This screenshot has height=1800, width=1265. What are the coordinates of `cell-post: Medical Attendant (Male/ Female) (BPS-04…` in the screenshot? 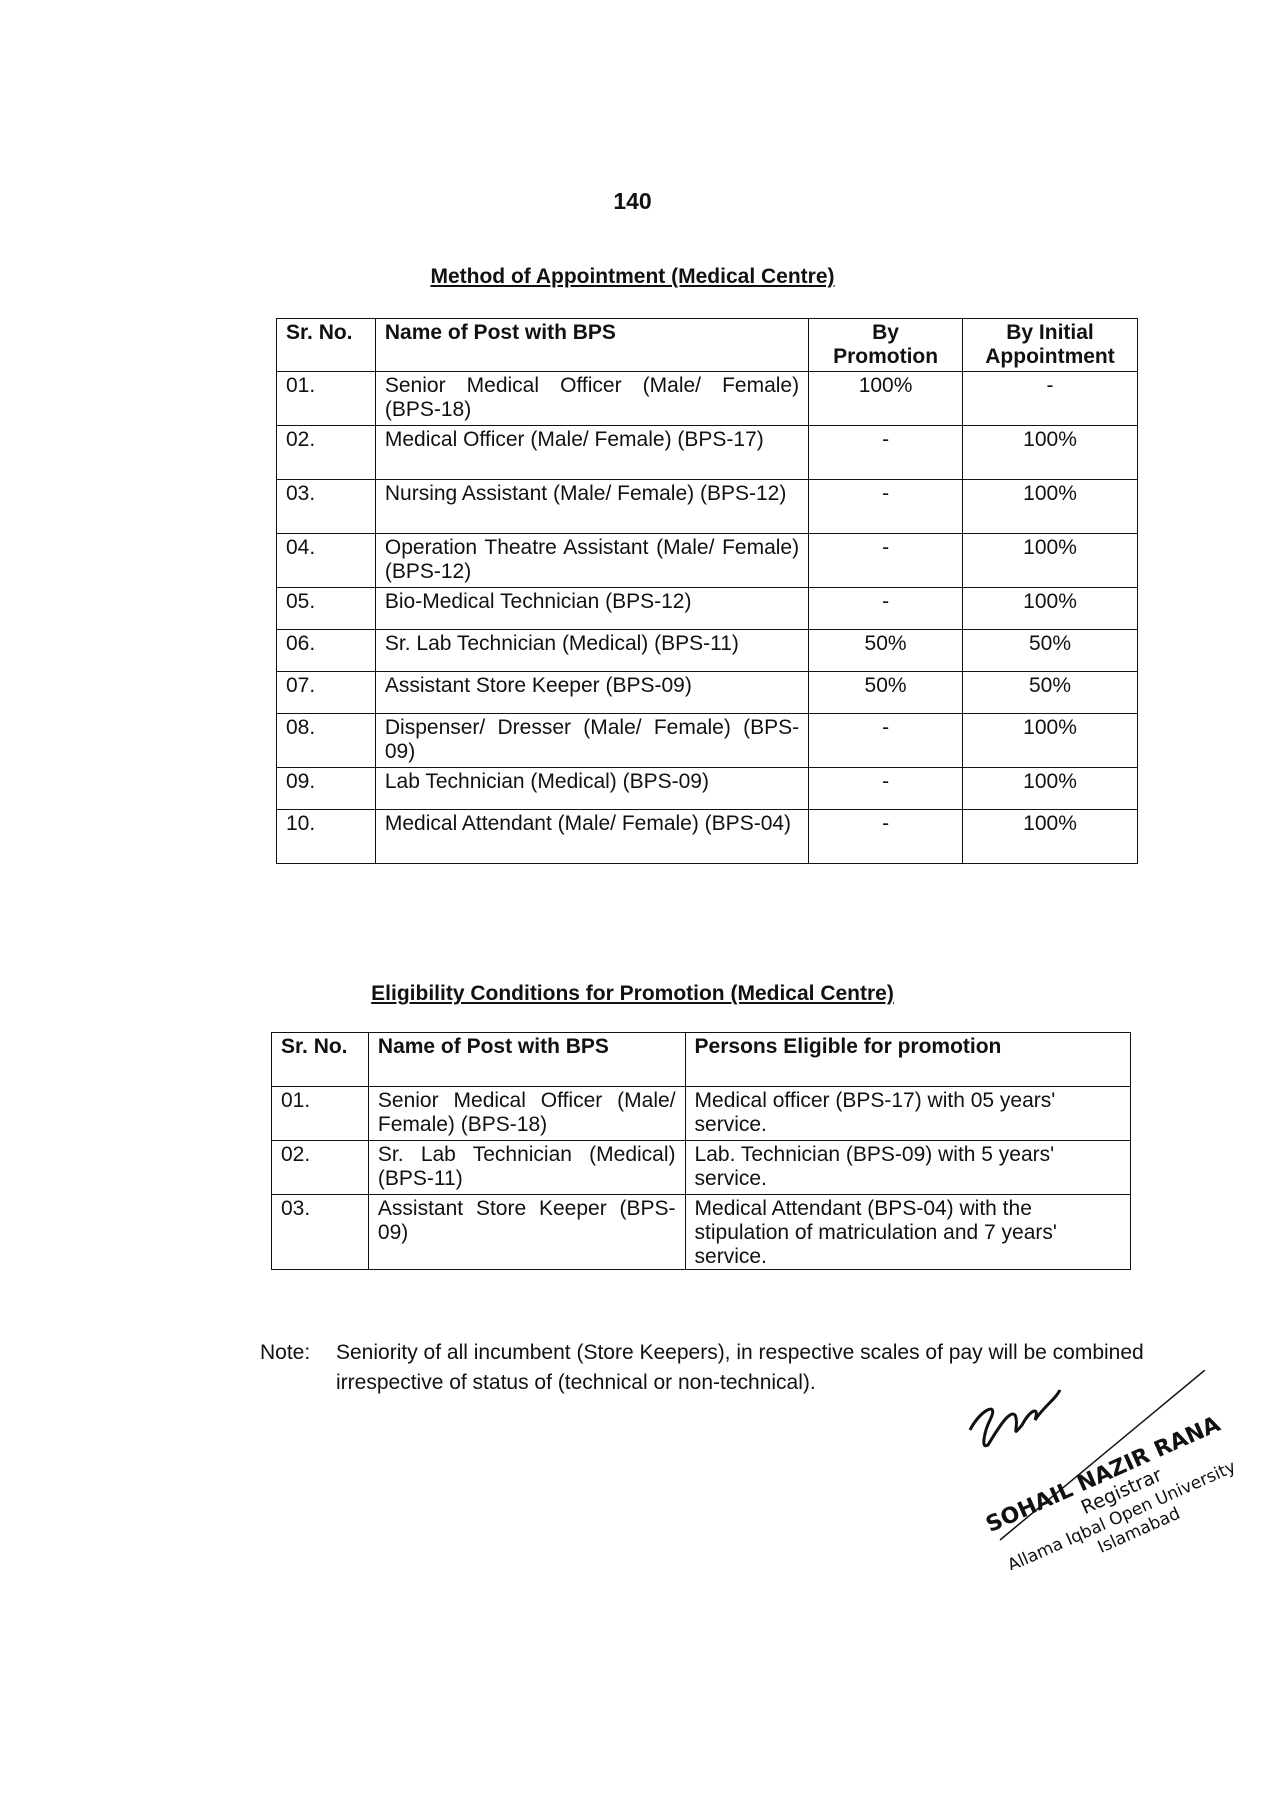 It's located at (592, 836).